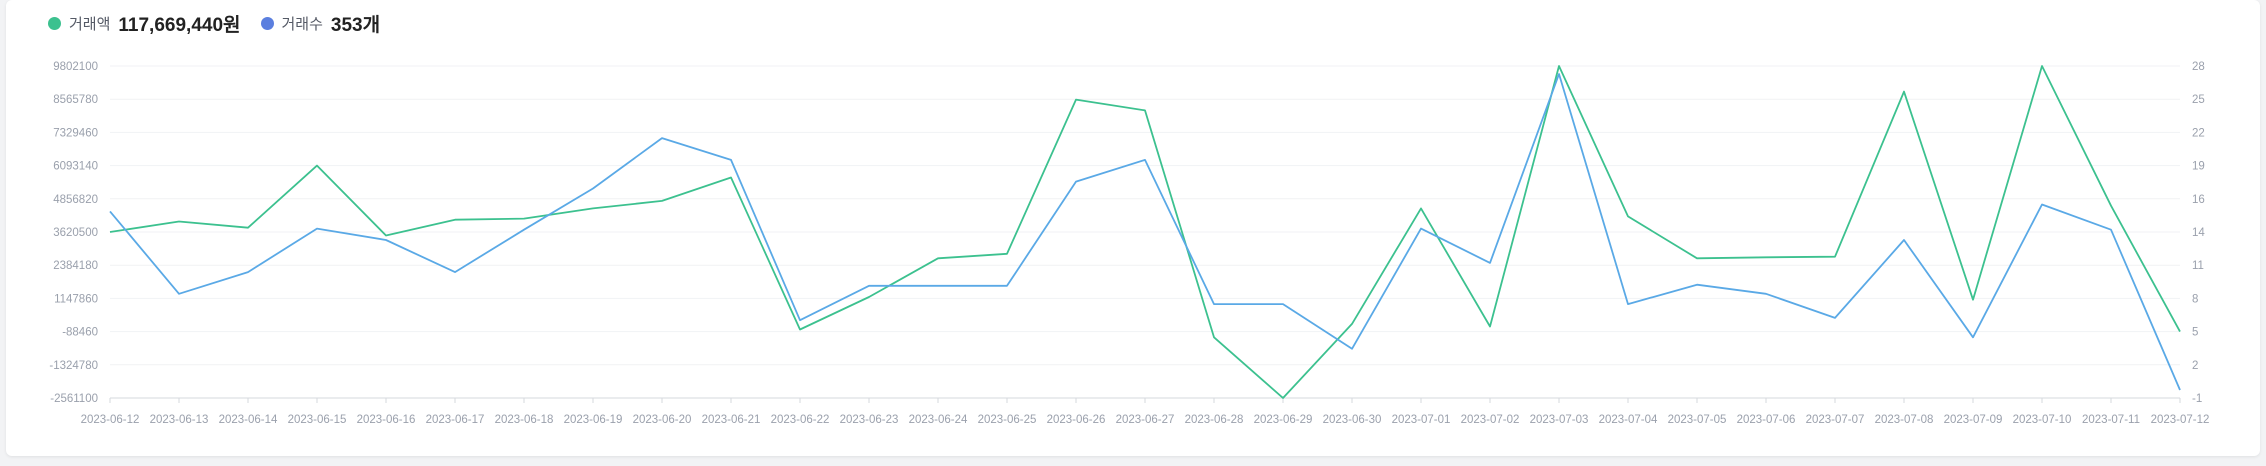  I want to click on x-tick-label: 2023-06-19, so click(593, 420).